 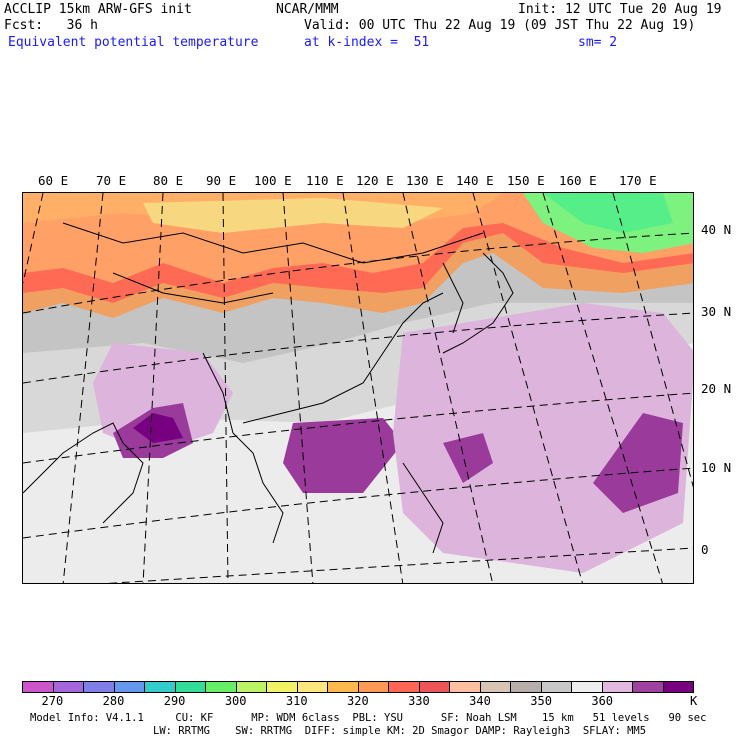 What do you see at coordinates (638, 463) in the screenshot?
I see `pacific-purple` at bounding box center [638, 463].